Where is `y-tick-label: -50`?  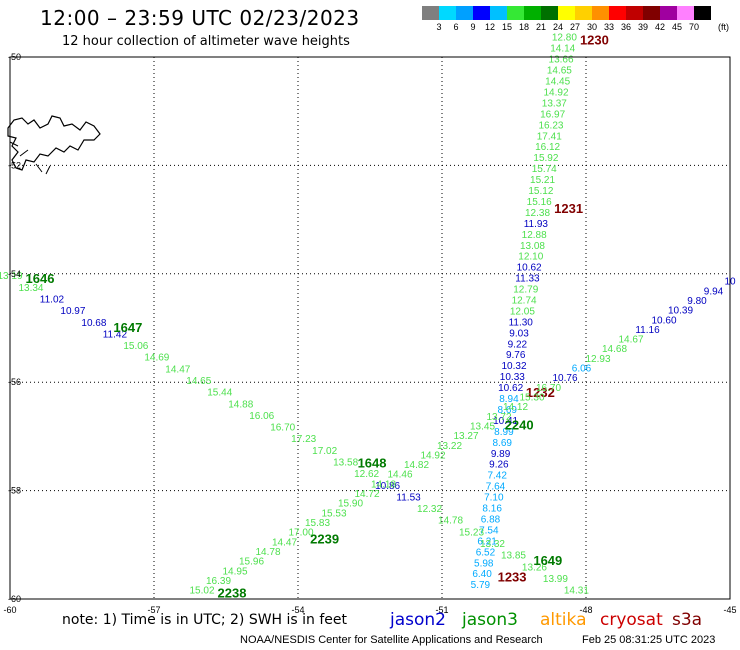 y-tick-label: -50 is located at coordinates (14, 57).